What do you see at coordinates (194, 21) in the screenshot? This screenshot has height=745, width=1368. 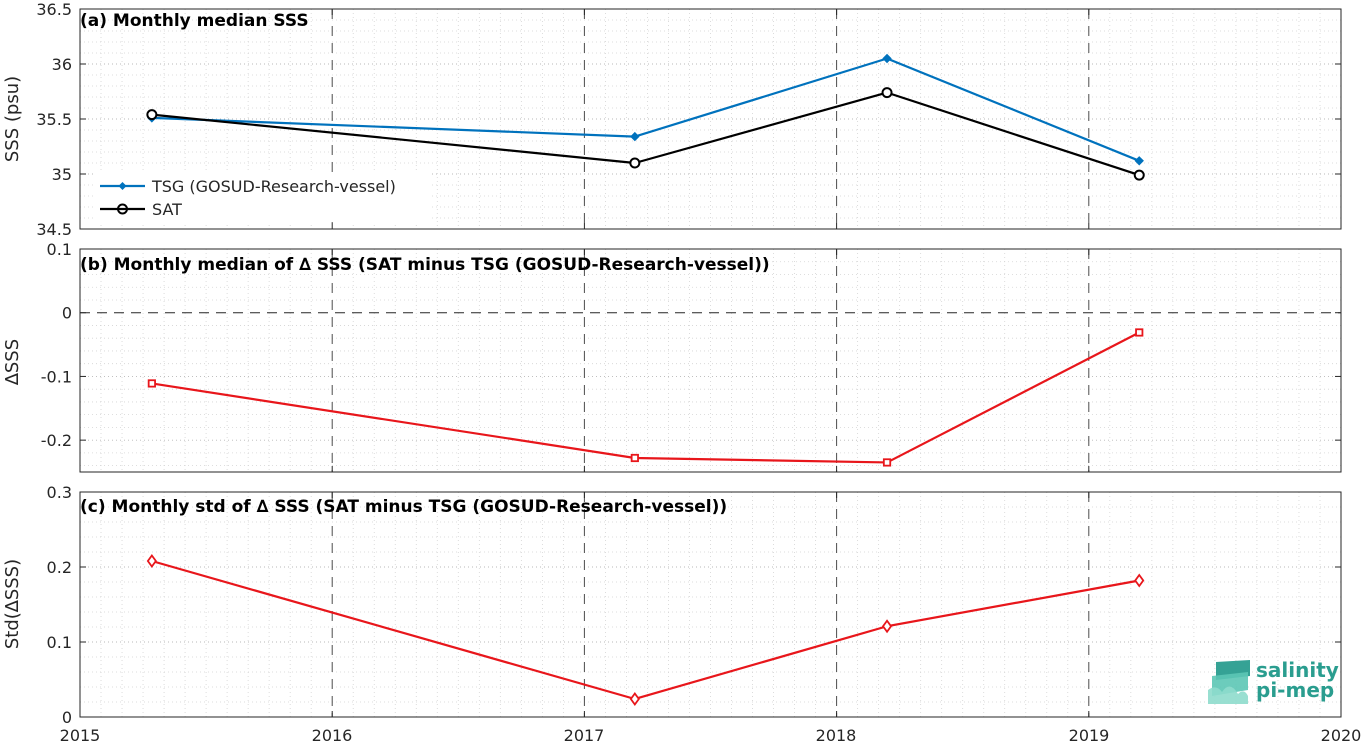 I see `panel-a-title: (a) Monthly median SSS` at bounding box center [194, 21].